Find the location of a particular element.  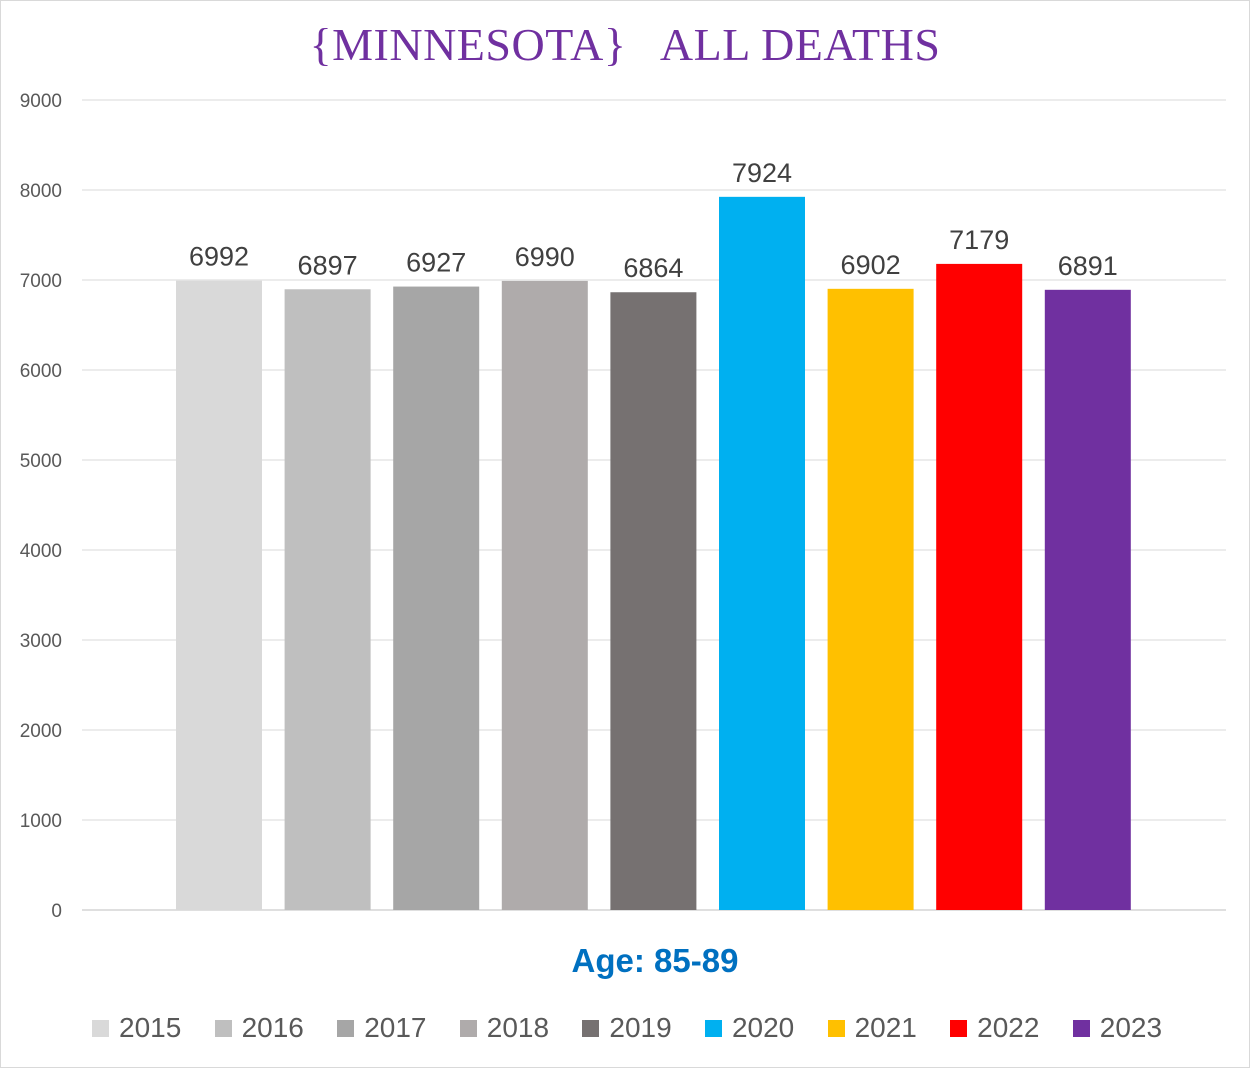

legend-item-2022: 2022 is located at coordinates (1011, 1028).